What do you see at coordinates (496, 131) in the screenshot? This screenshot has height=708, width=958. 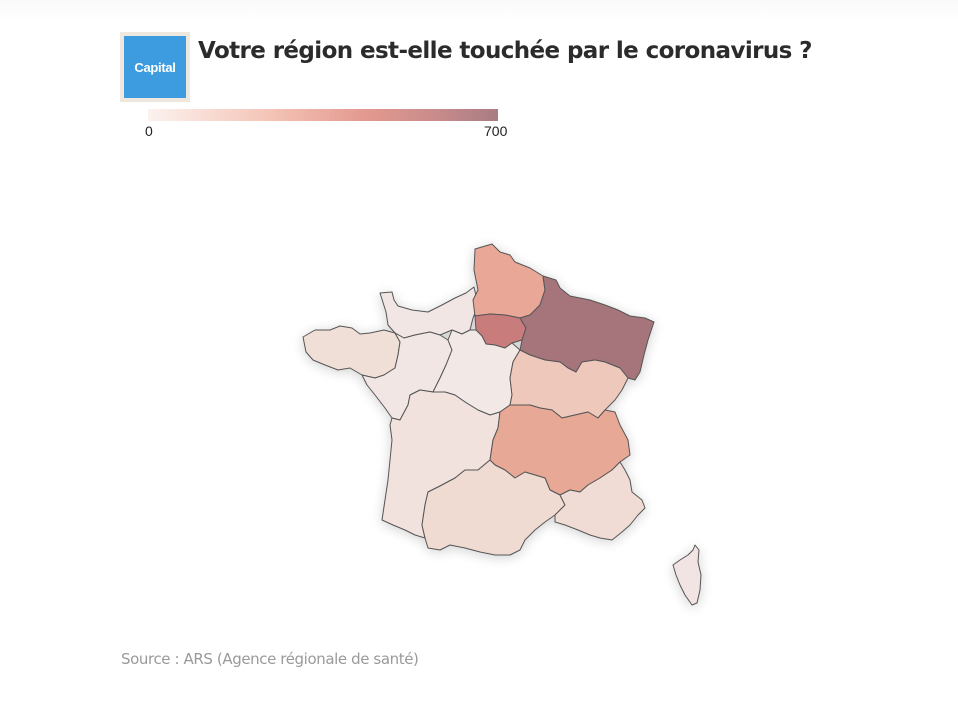 I see `legend-max-label: 700` at bounding box center [496, 131].